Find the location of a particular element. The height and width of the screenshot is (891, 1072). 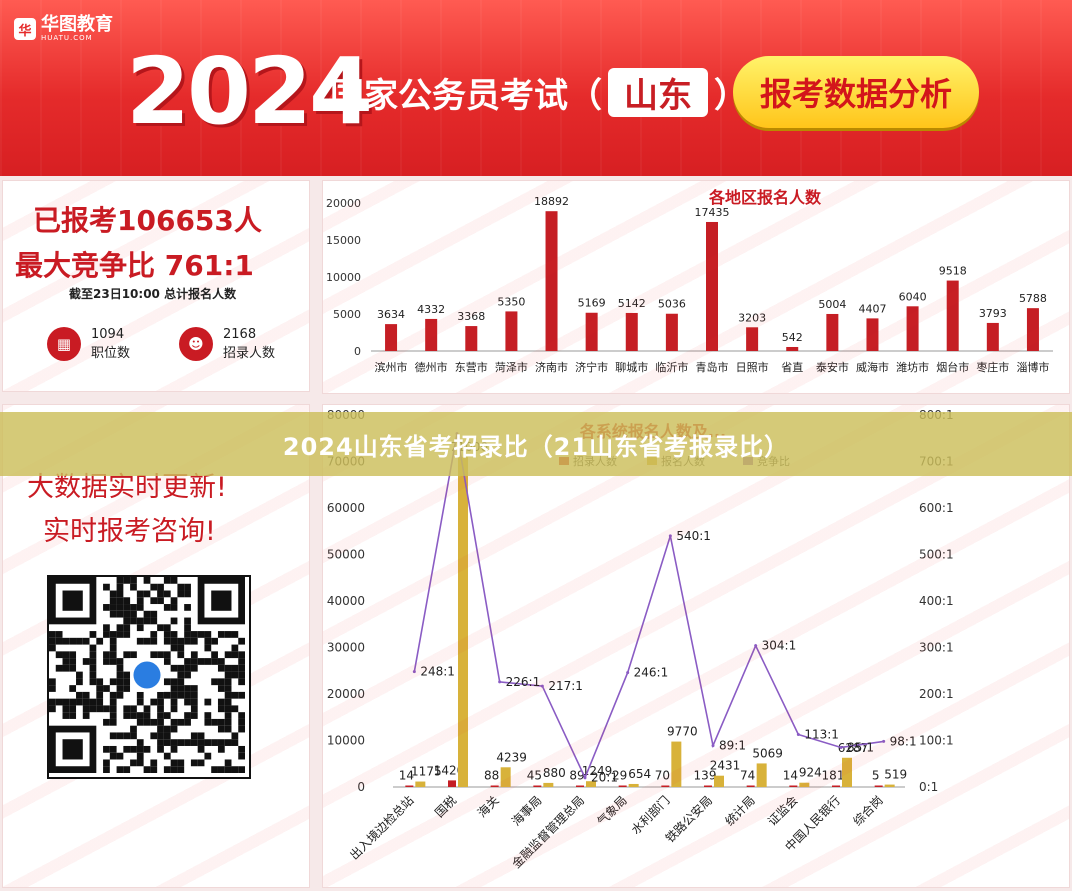

qr-finder-core is located at coordinates (72, 600).